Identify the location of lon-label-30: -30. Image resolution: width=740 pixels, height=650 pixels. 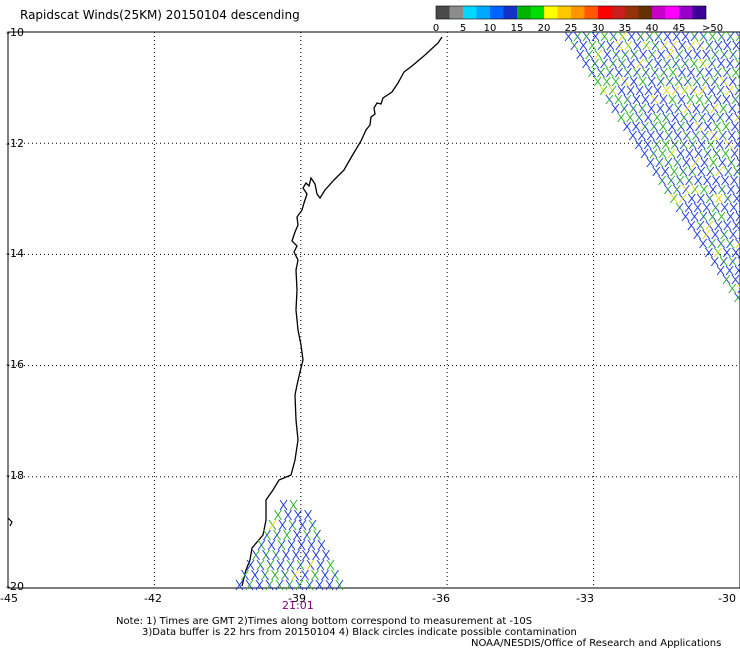
(727, 598).